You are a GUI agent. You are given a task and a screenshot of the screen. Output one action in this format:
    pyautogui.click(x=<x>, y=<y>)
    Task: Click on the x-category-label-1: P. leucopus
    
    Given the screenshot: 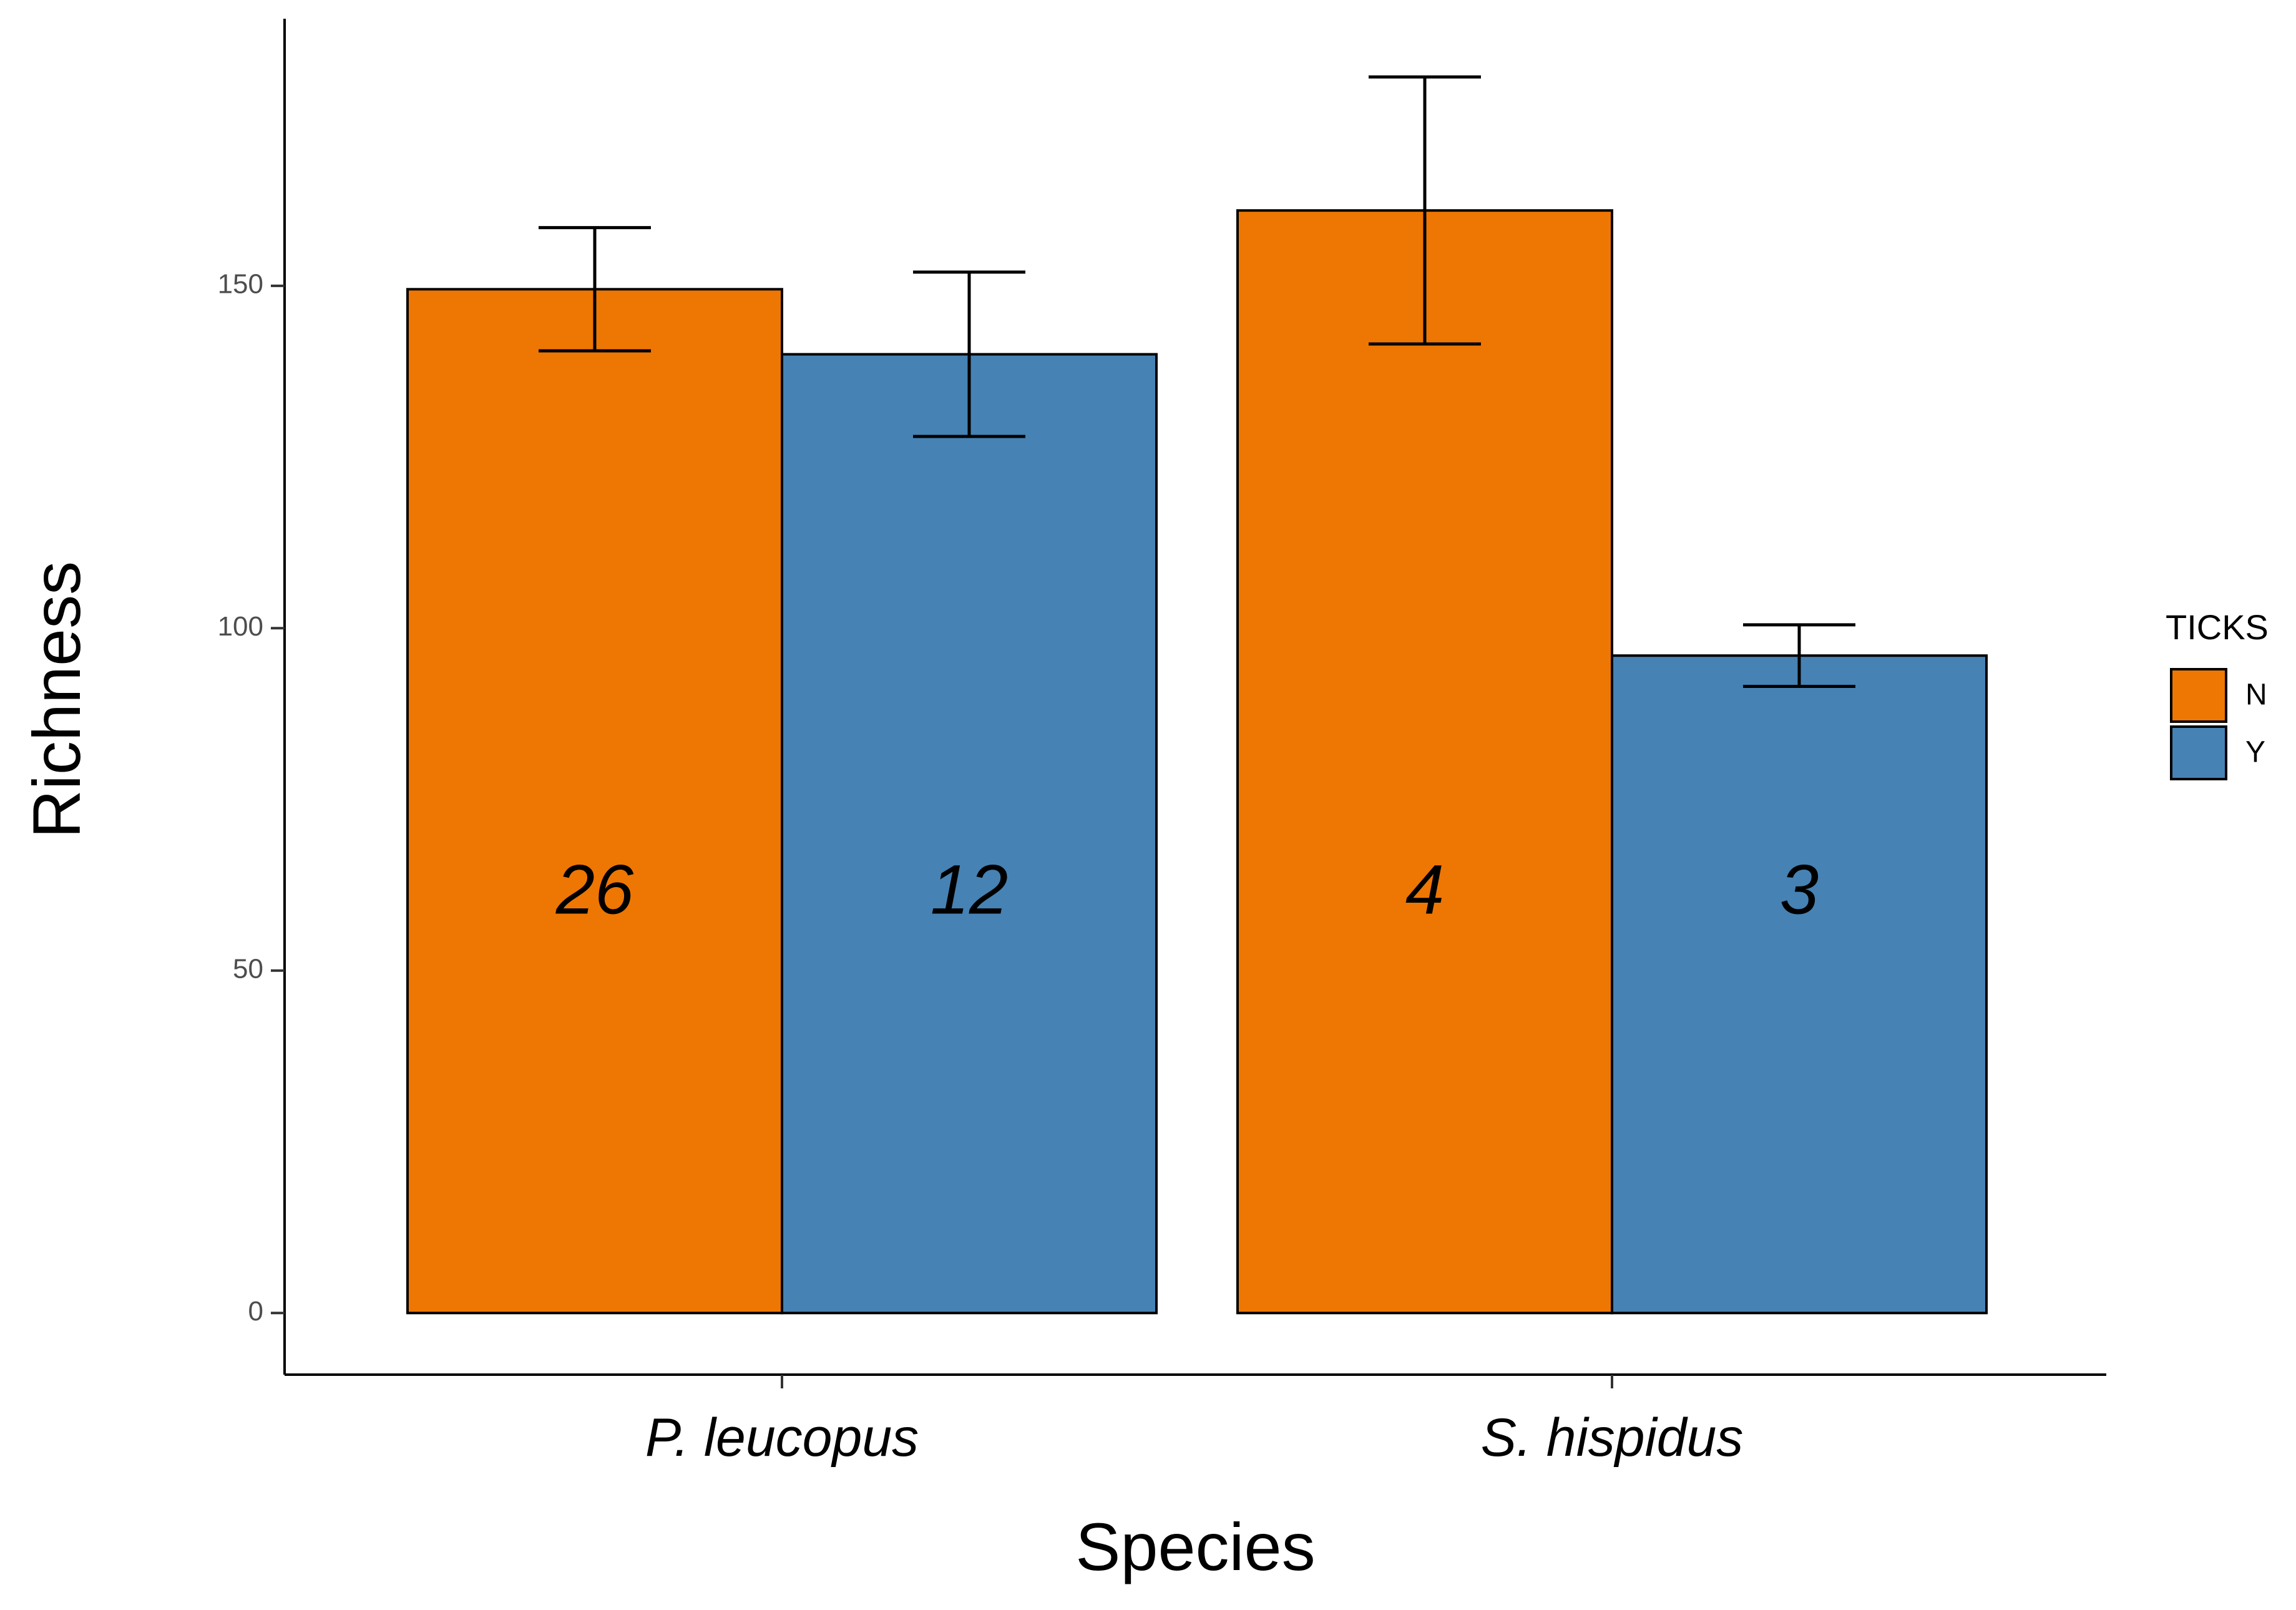 What is the action you would take?
    pyautogui.click(x=782, y=1438)
    